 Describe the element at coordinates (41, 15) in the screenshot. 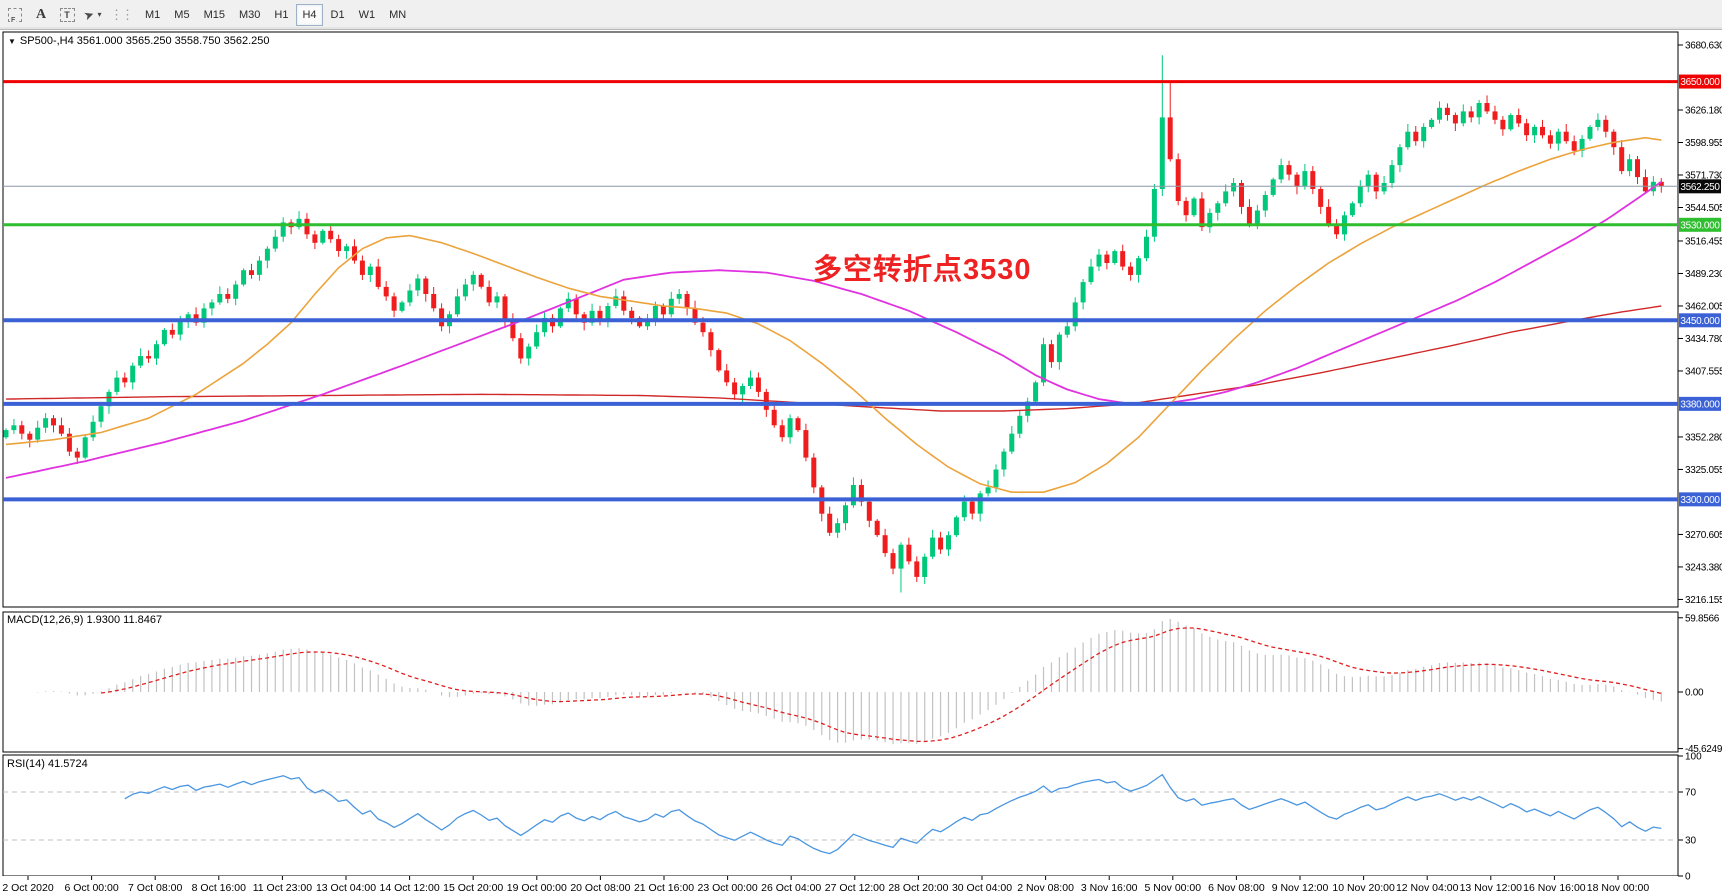

I see `text-label-tool-button: A` at that location.